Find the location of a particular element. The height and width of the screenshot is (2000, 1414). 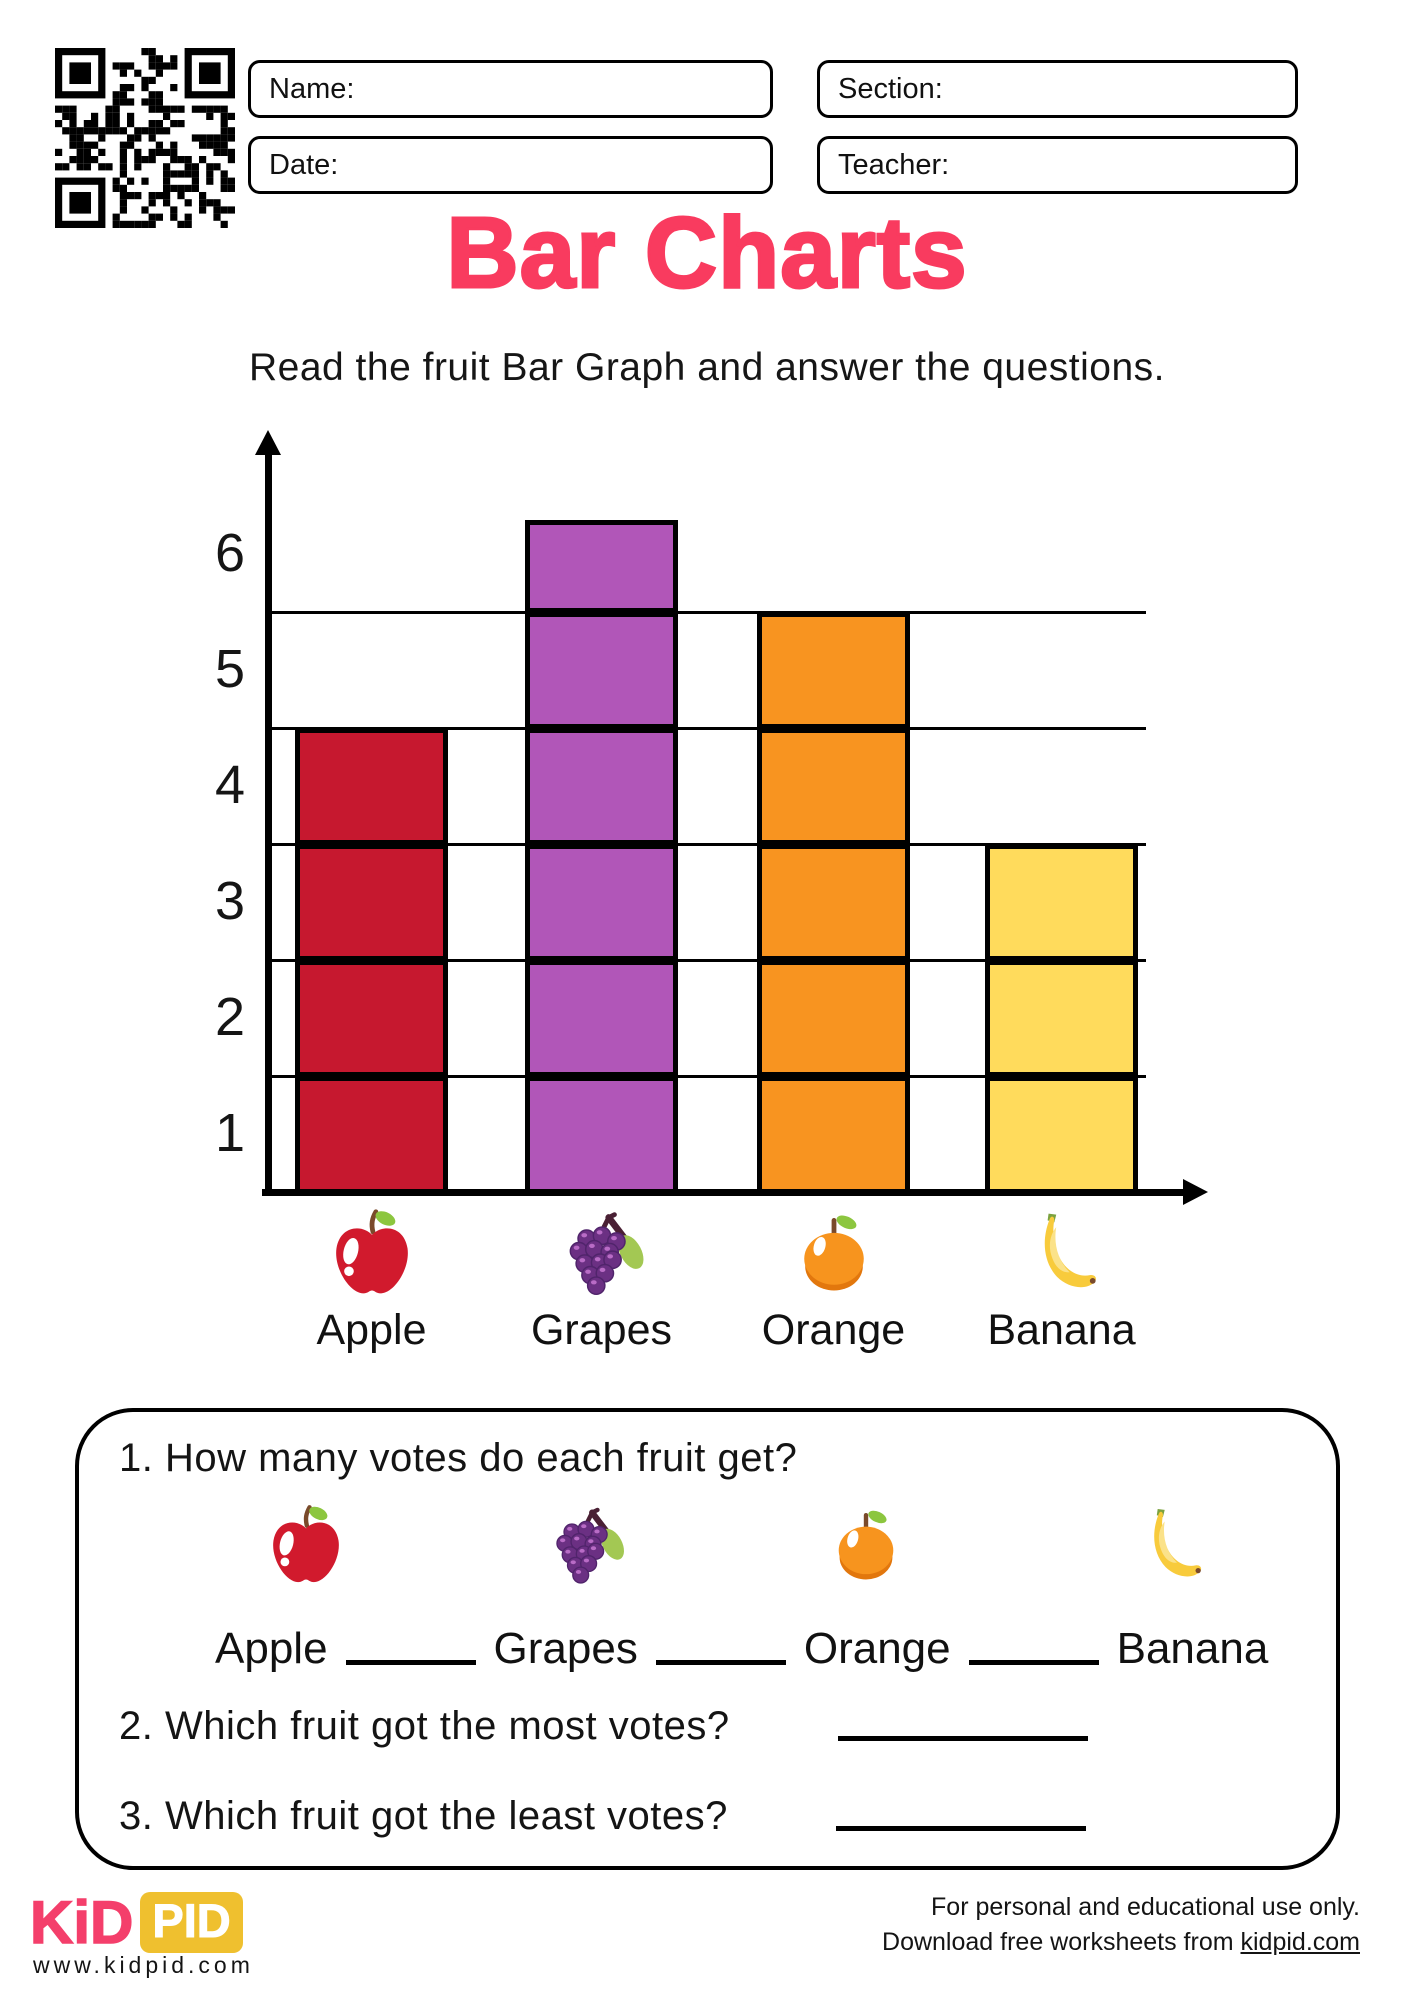

y-tick-label-5: 5 is located at coordinates (229, 669).